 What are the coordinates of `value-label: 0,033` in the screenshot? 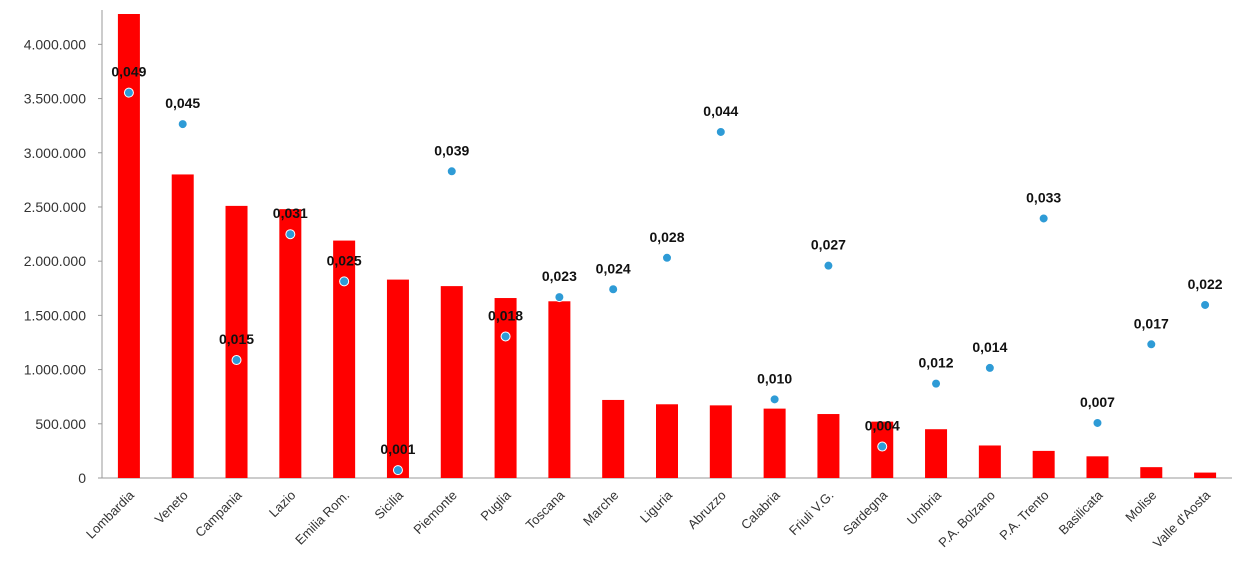 It's located at (1043, 197).